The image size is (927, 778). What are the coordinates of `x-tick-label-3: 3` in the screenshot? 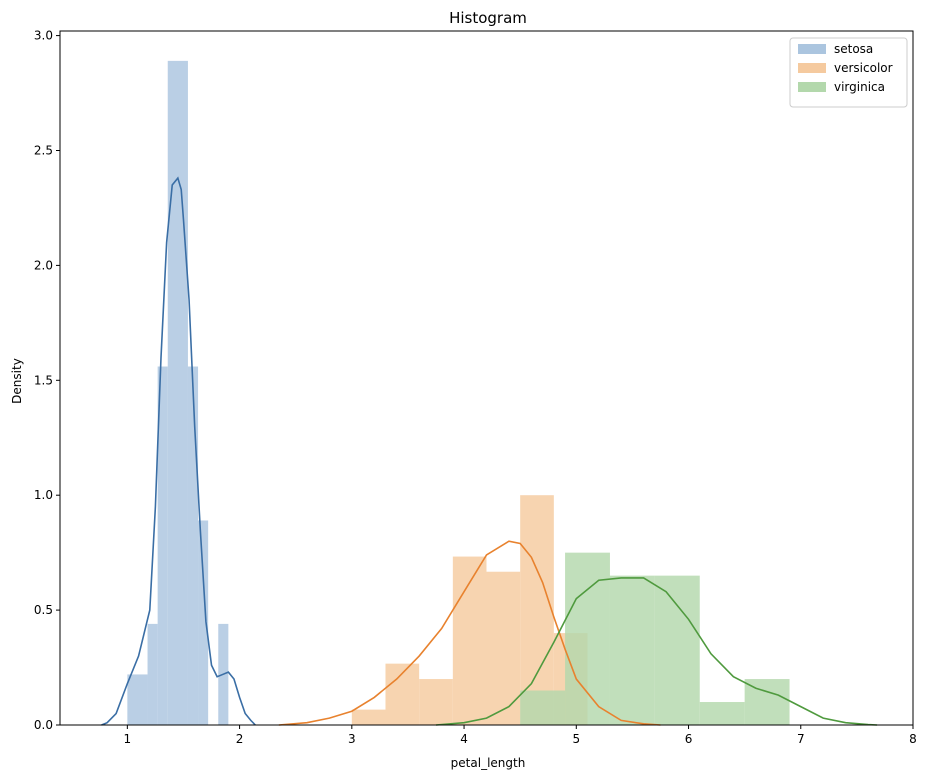 It's located at (352, 739).